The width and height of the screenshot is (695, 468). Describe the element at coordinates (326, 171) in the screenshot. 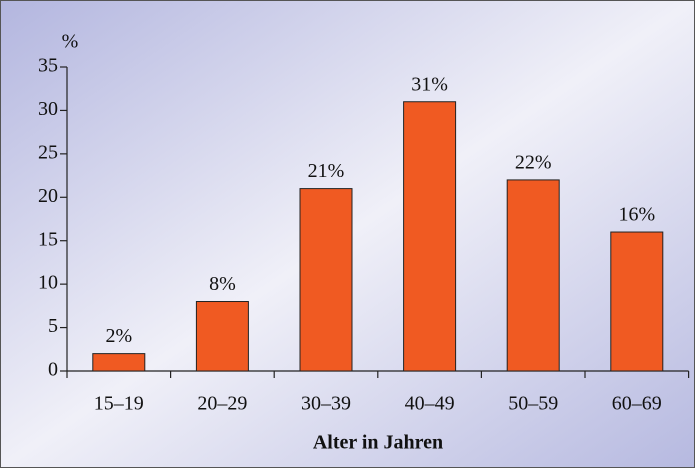

I see `value-label: 21%` at that location.